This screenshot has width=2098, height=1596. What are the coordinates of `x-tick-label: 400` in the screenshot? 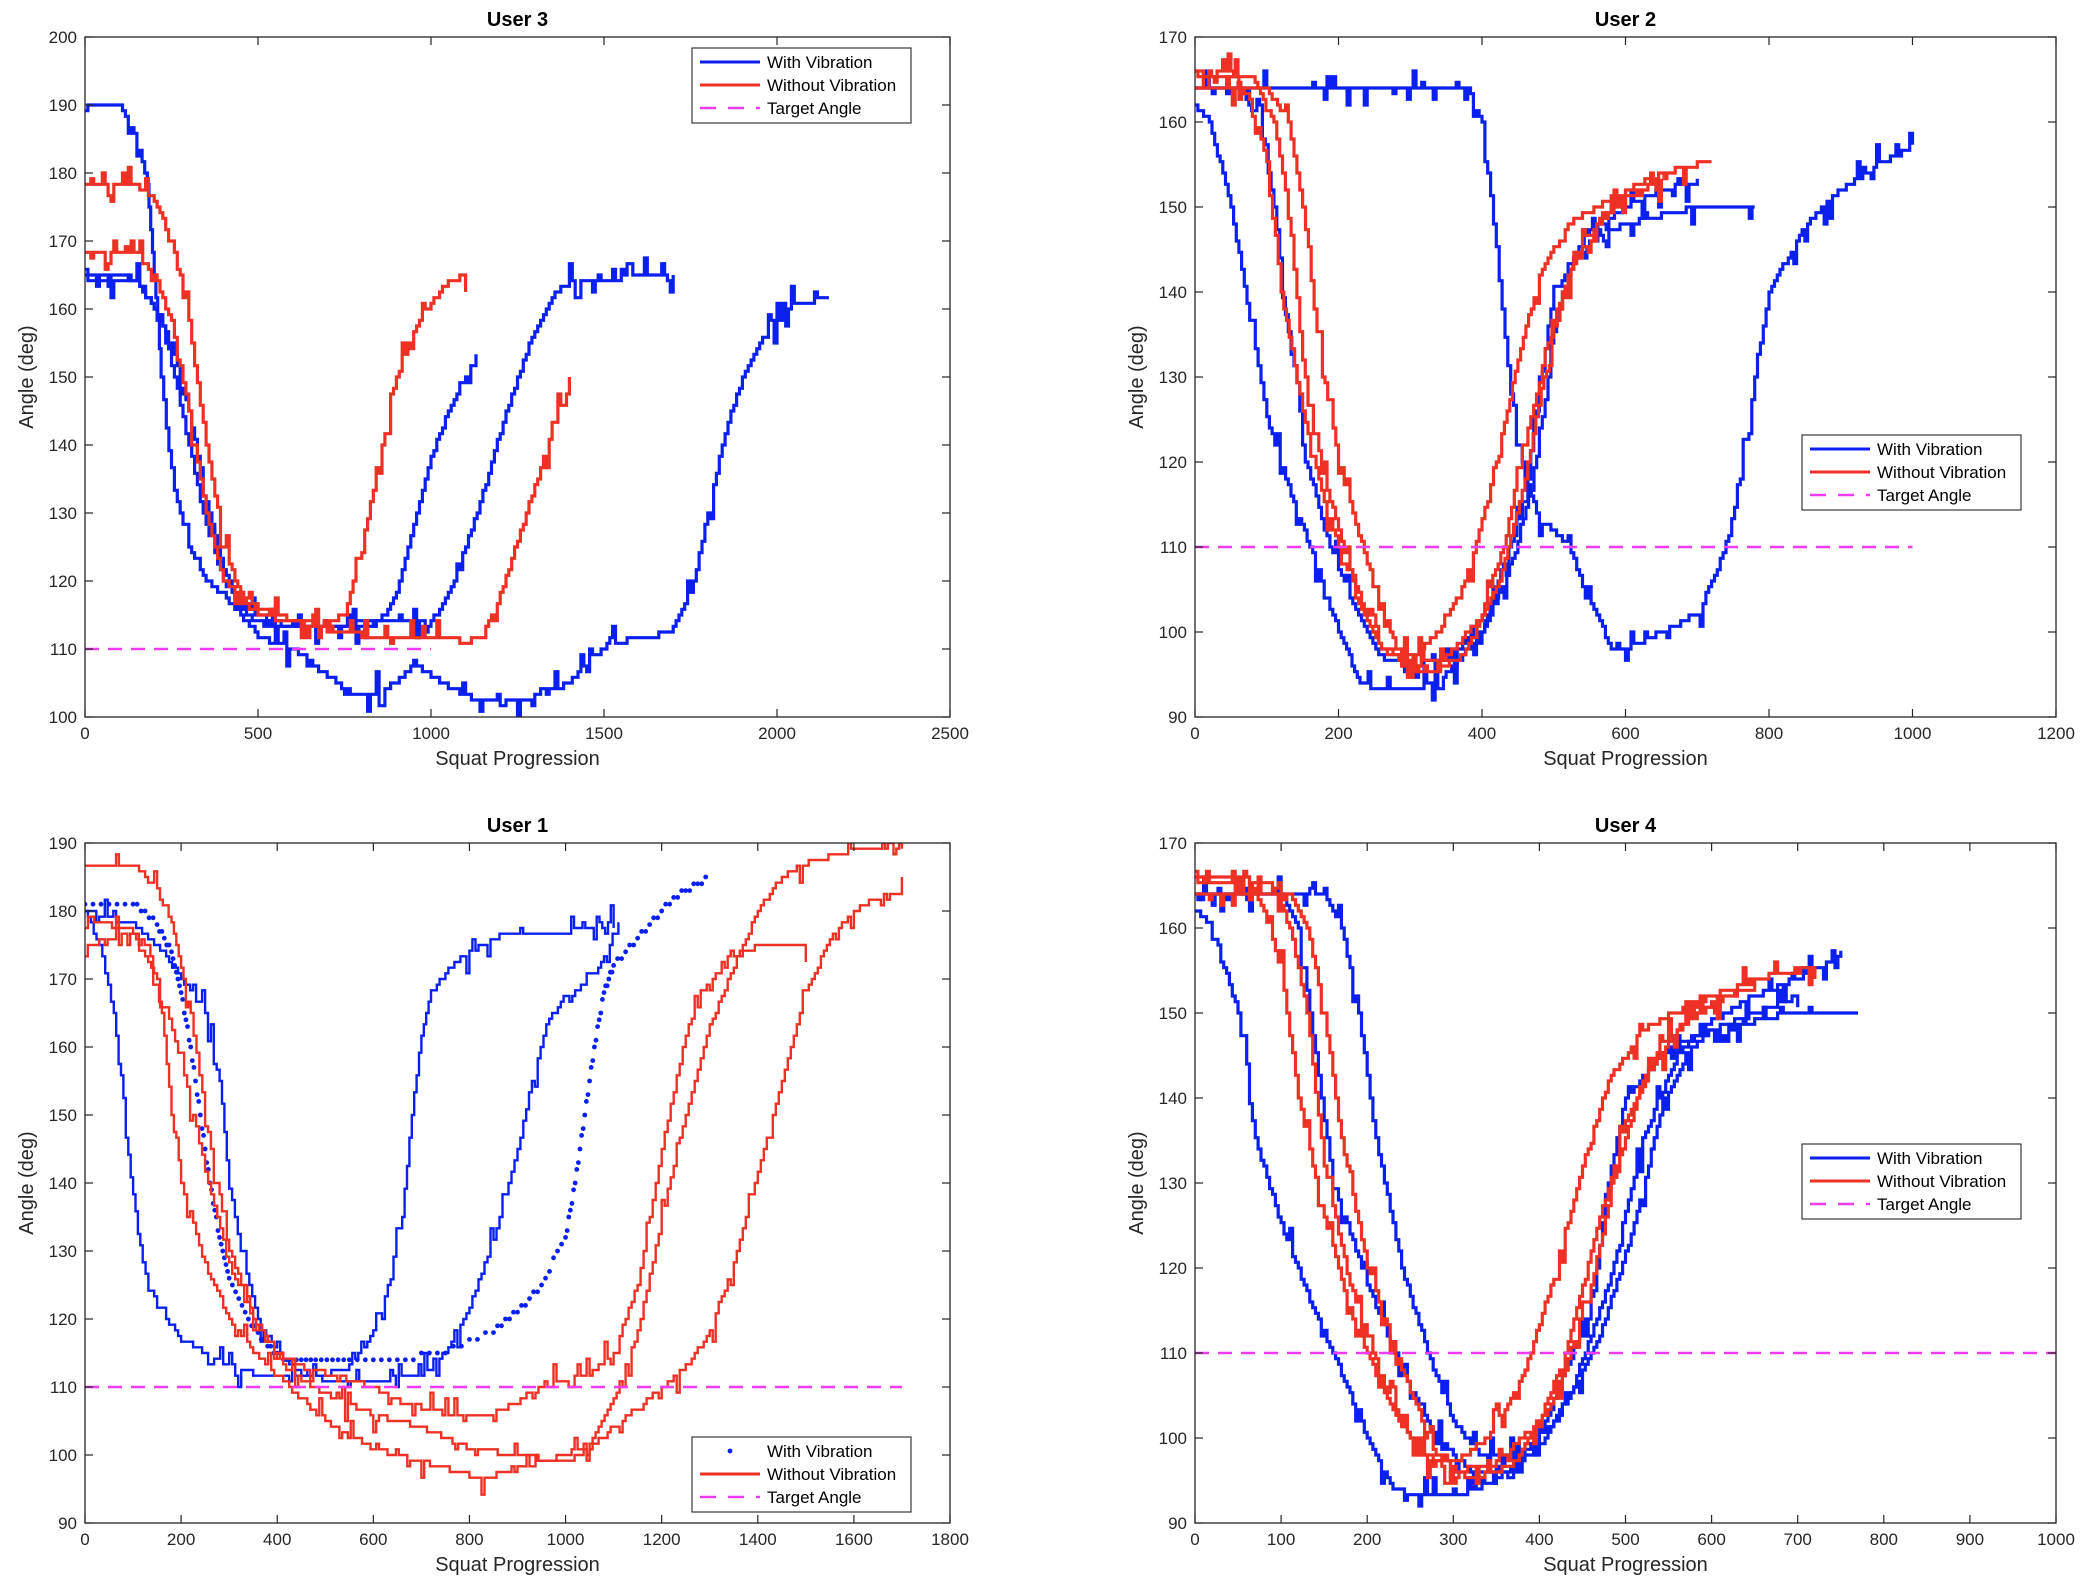 It's located at (1482, 733).